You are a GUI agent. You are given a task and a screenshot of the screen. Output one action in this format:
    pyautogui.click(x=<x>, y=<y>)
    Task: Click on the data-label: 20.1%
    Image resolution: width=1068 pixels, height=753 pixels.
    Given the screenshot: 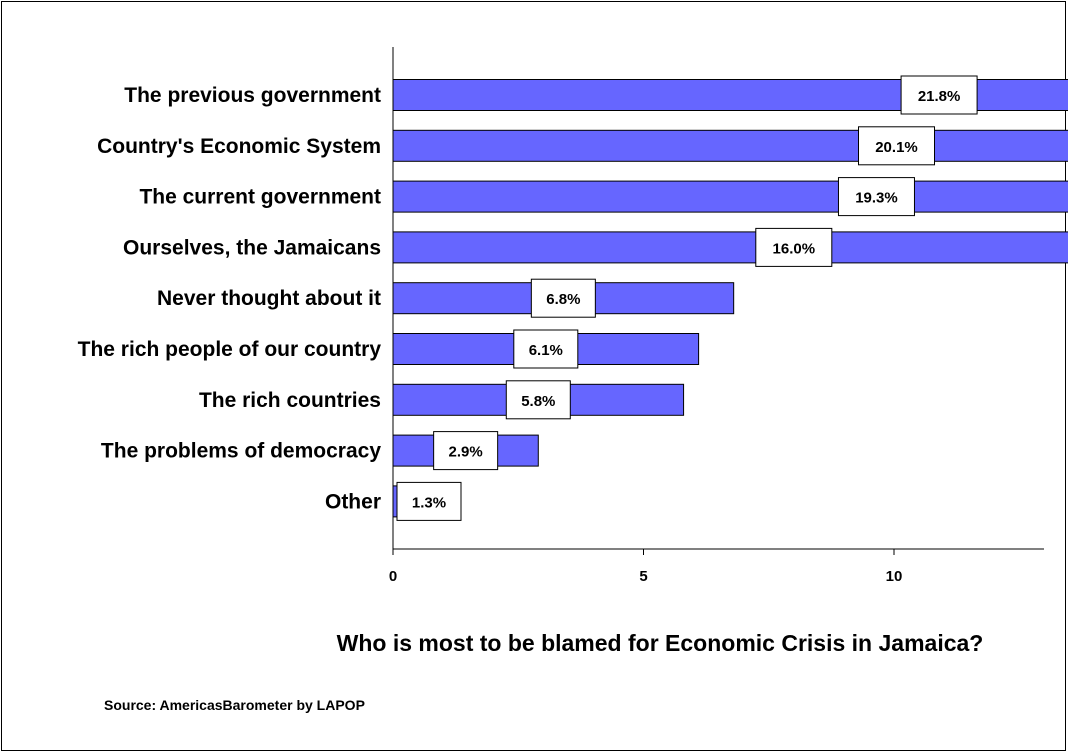 What is the action you would take?
    pyautogui.click(x=896, y=147)
    